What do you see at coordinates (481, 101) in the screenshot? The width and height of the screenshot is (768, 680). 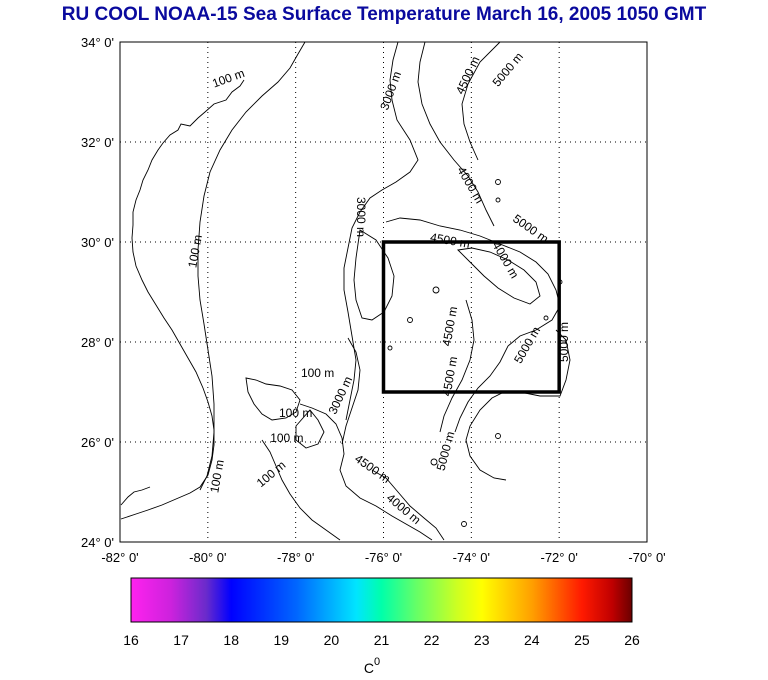 I see `isobath-5000m` at bounding box center [481, 101].